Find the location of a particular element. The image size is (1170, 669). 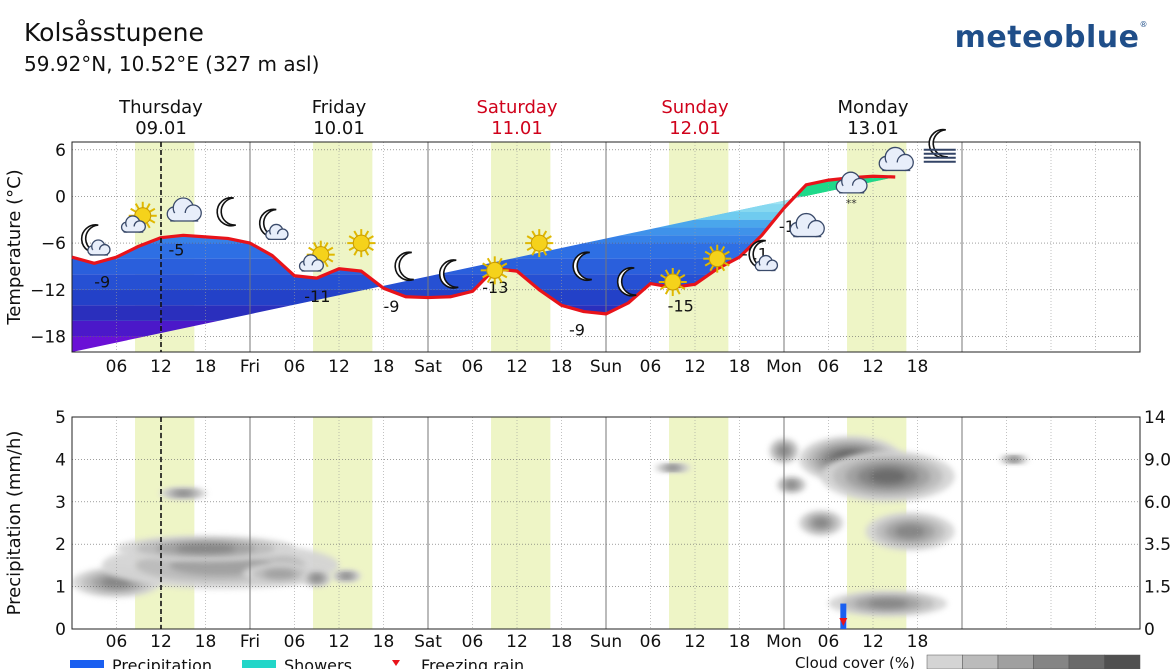

day-name-label: Thursday is located at coordinates (160, 107).